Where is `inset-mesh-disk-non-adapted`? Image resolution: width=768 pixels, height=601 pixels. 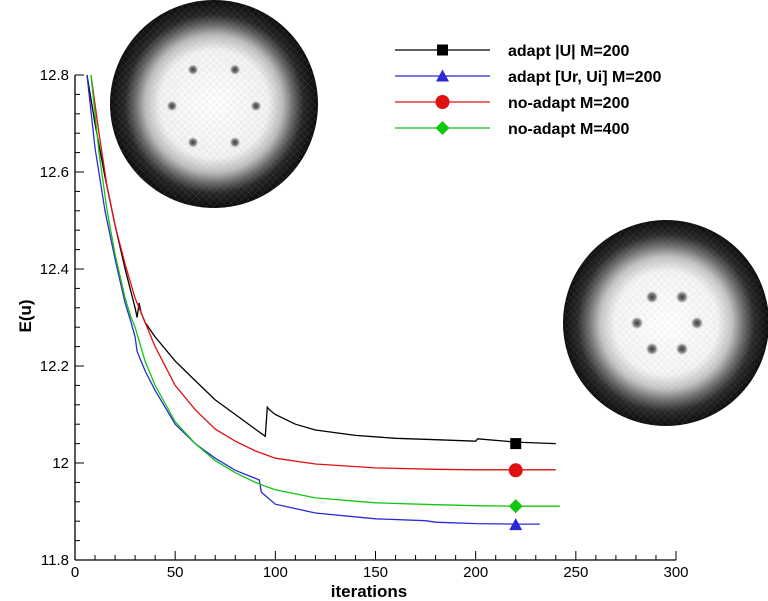
inset-mesh-disk-non-adapted is located at coordinates (665, 323).